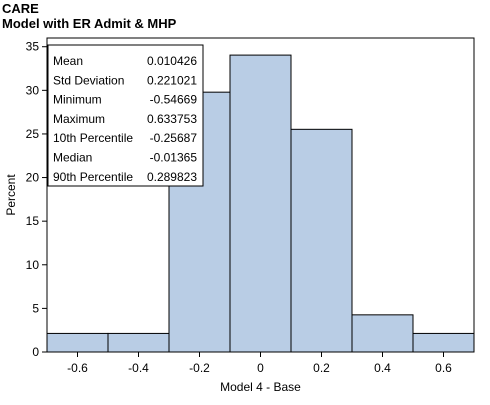  What do you see at coordinates (77, 368) in the screenshot?
I see `x-tick-label: -0.6` at bounding box center [77, 368].